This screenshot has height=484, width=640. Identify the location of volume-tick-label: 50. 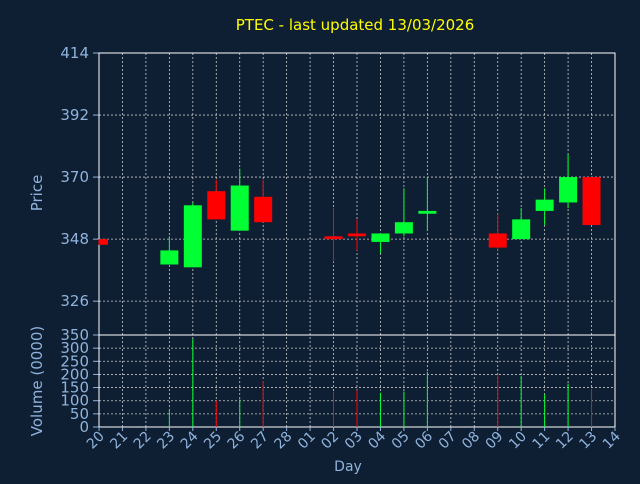
(79, 414).